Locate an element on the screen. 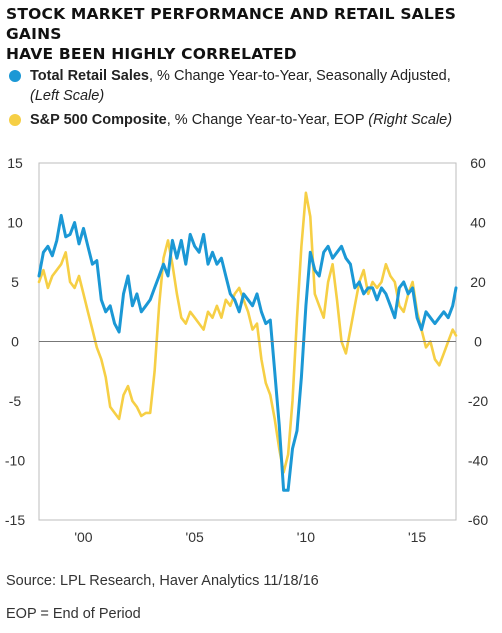  right-axis-tick-label: 60 is located at coordinates (478, 163).